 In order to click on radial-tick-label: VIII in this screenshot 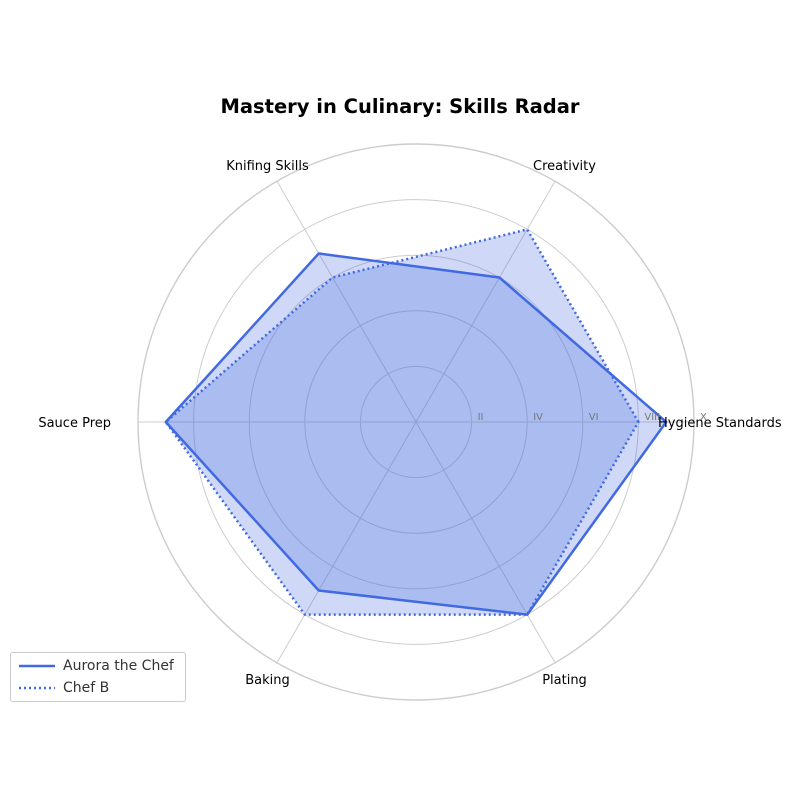, I will do `click(652, 417)`.